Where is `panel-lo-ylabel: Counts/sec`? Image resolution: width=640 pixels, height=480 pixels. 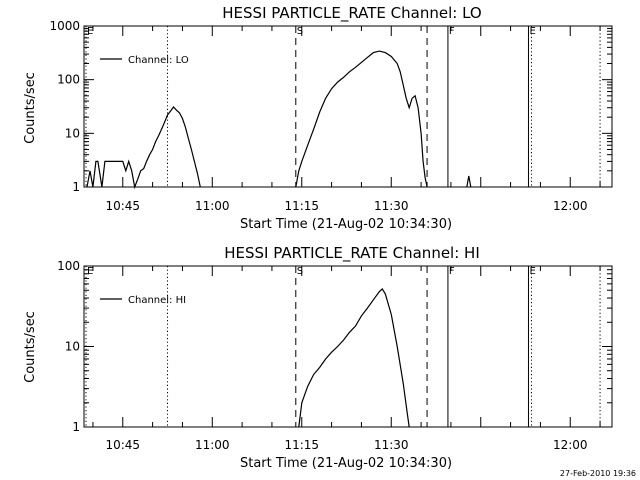
panel-lo-ylabel: Counts/sec is located at coordinates (30, 108).